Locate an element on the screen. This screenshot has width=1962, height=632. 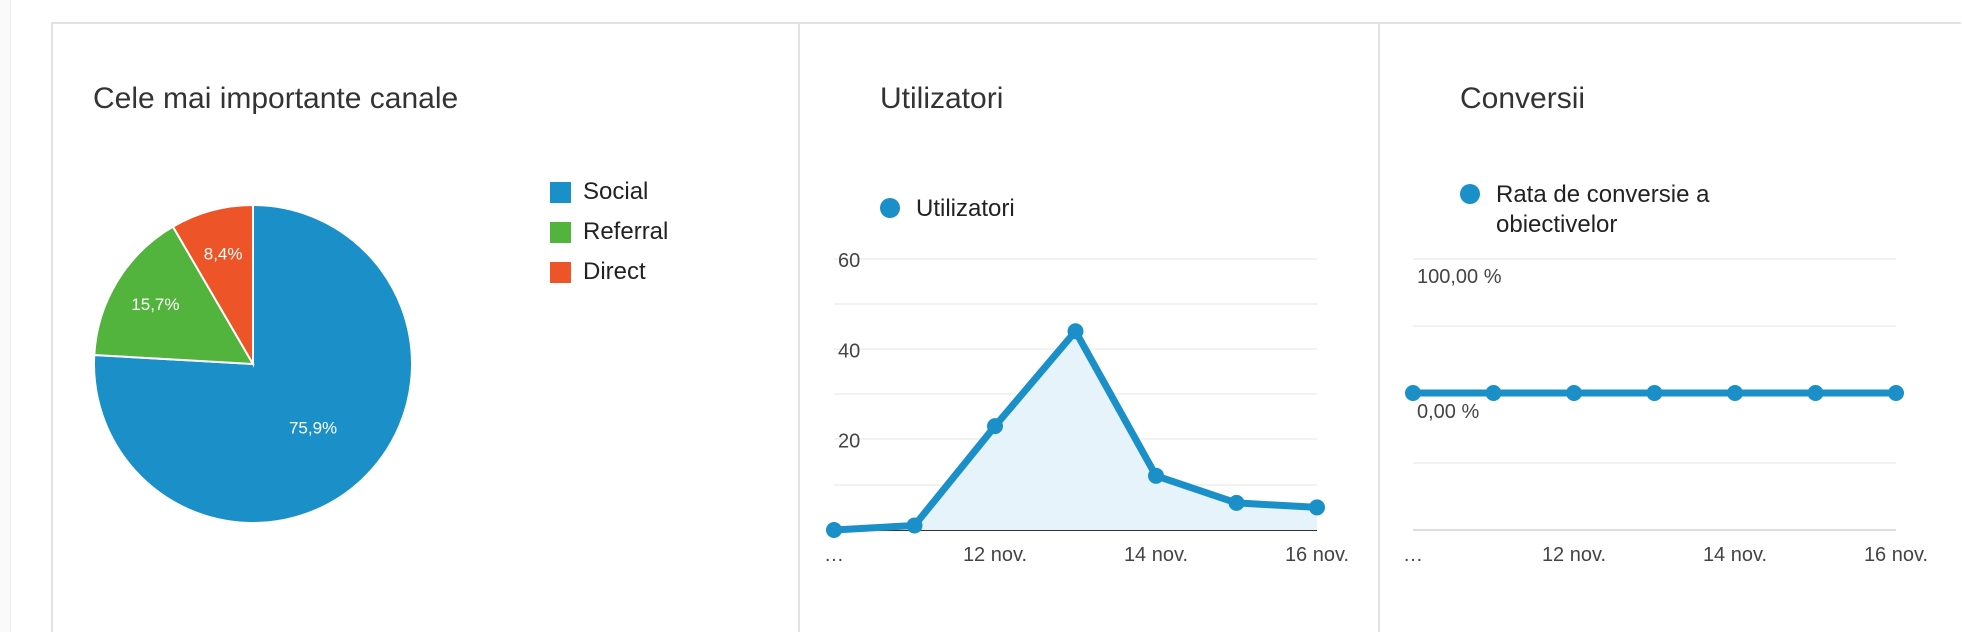
users-y-tick-0: 60 is located at coordinates (849, 261).